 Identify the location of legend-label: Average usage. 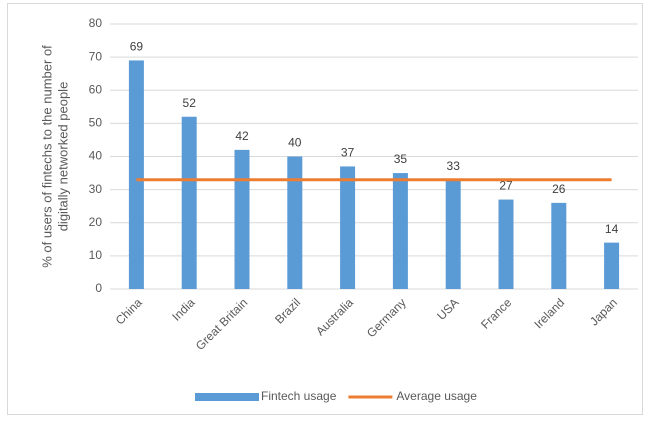
(436, 396).